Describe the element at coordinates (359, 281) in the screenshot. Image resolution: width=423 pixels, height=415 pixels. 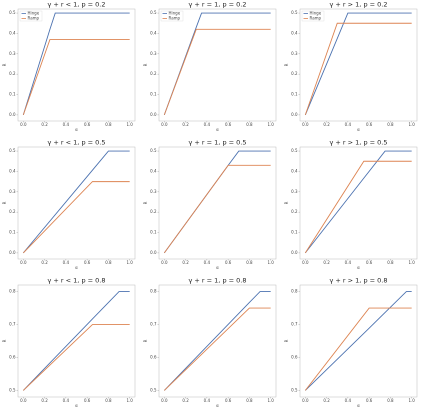
I see `chart-title: γ + r > 1, p = 0.8` at that location.